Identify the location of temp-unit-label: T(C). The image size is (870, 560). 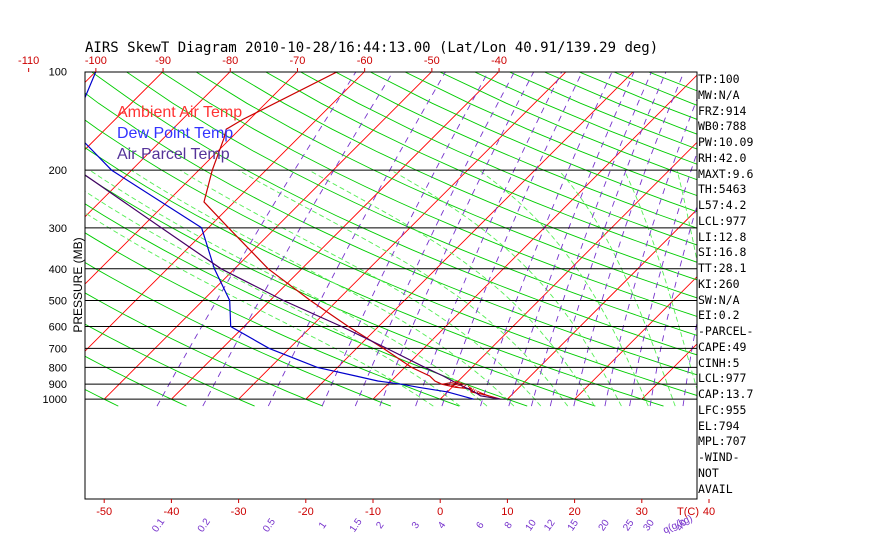
(688, 512).